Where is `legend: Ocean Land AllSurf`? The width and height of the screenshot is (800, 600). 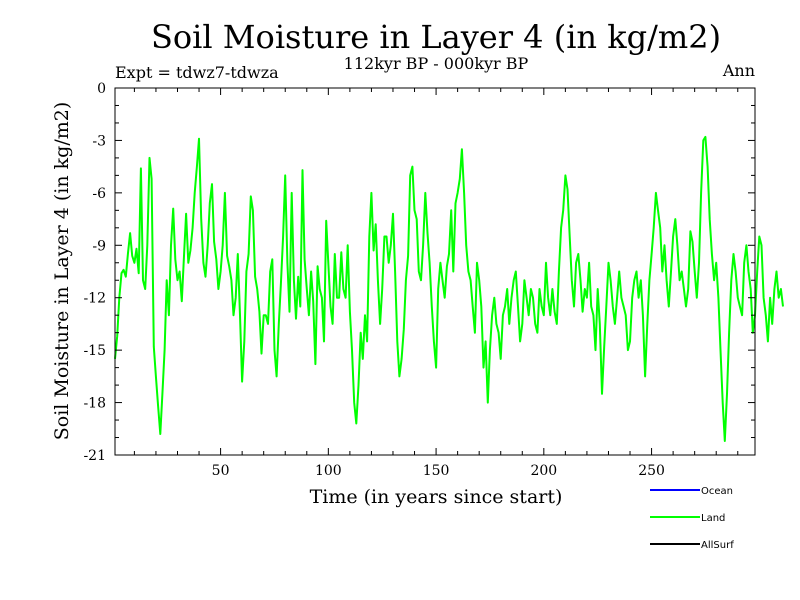
legend: Ocean Land AllSurf is located at coordinates (692, 518).